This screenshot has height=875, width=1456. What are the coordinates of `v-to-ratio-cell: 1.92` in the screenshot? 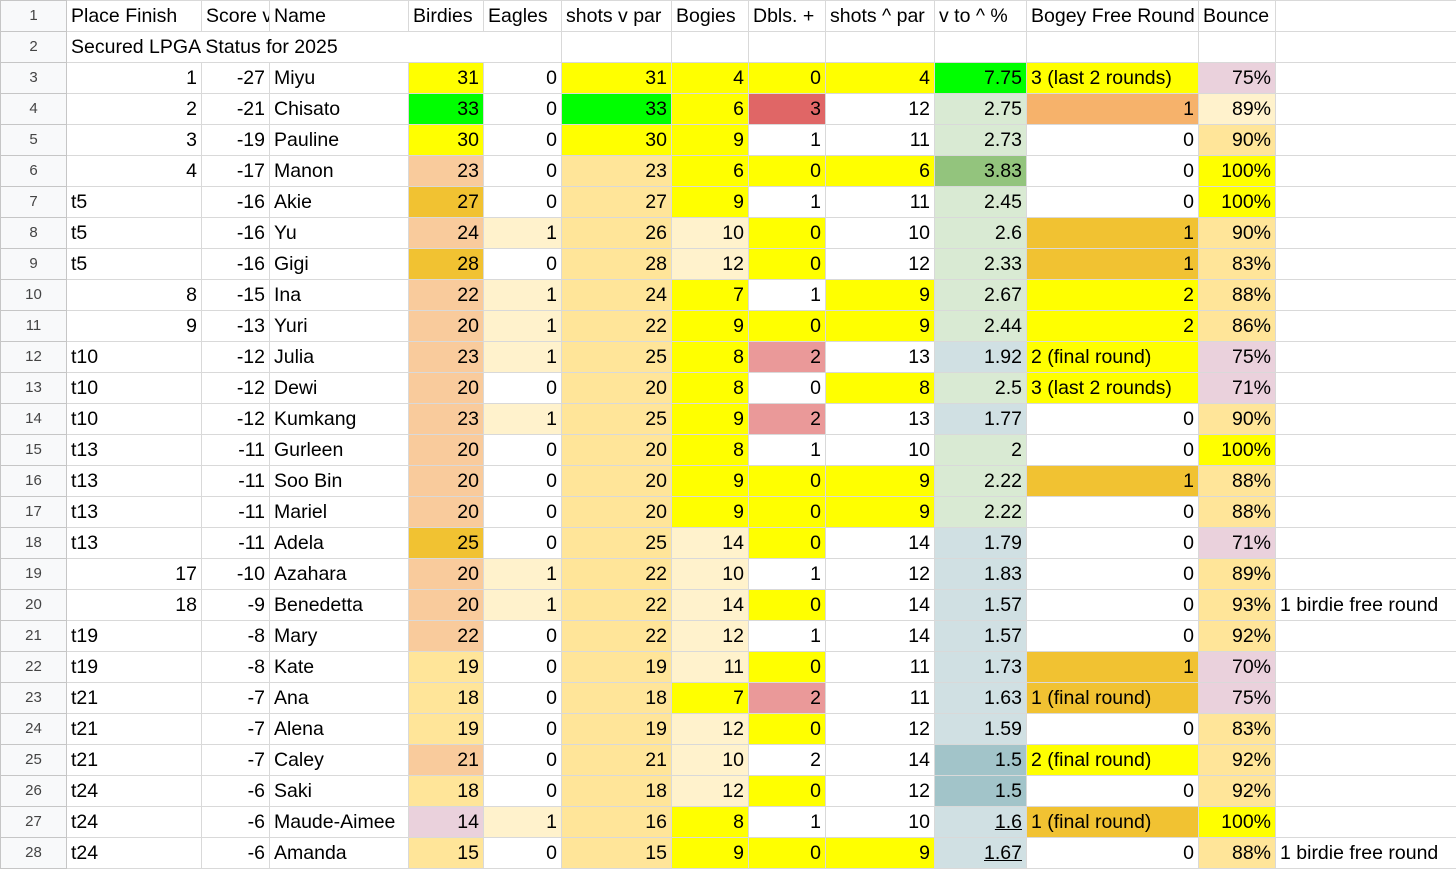 It's located at (980, 357).